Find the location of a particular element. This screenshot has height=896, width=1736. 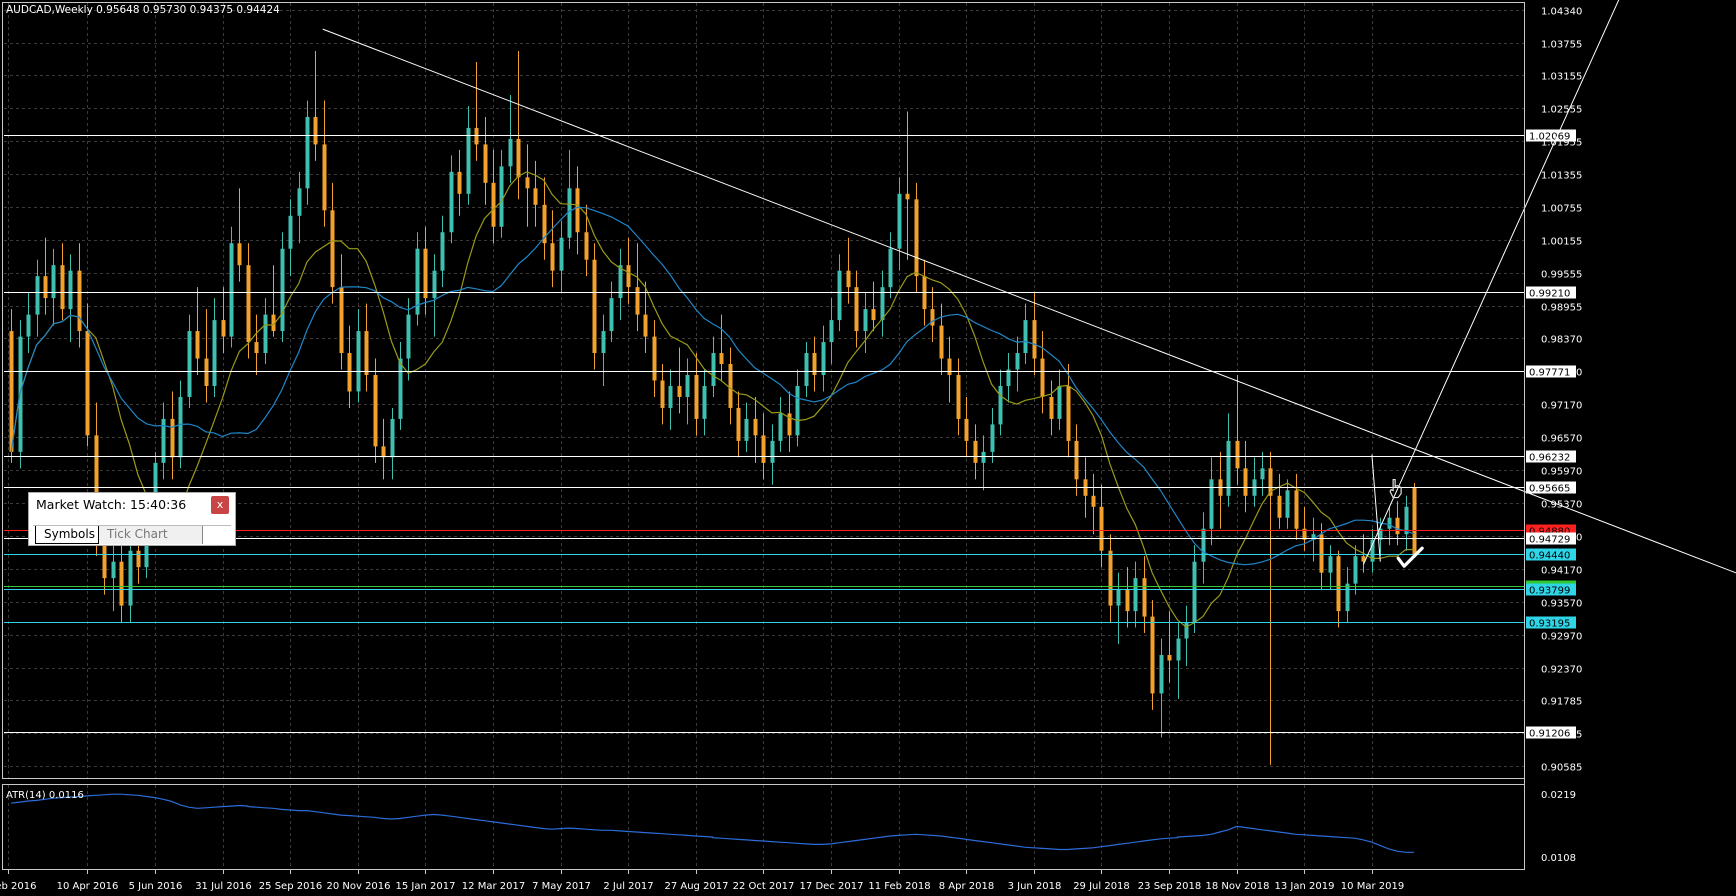

tab-symbols: Symbols is located at coordinates (67, 535).